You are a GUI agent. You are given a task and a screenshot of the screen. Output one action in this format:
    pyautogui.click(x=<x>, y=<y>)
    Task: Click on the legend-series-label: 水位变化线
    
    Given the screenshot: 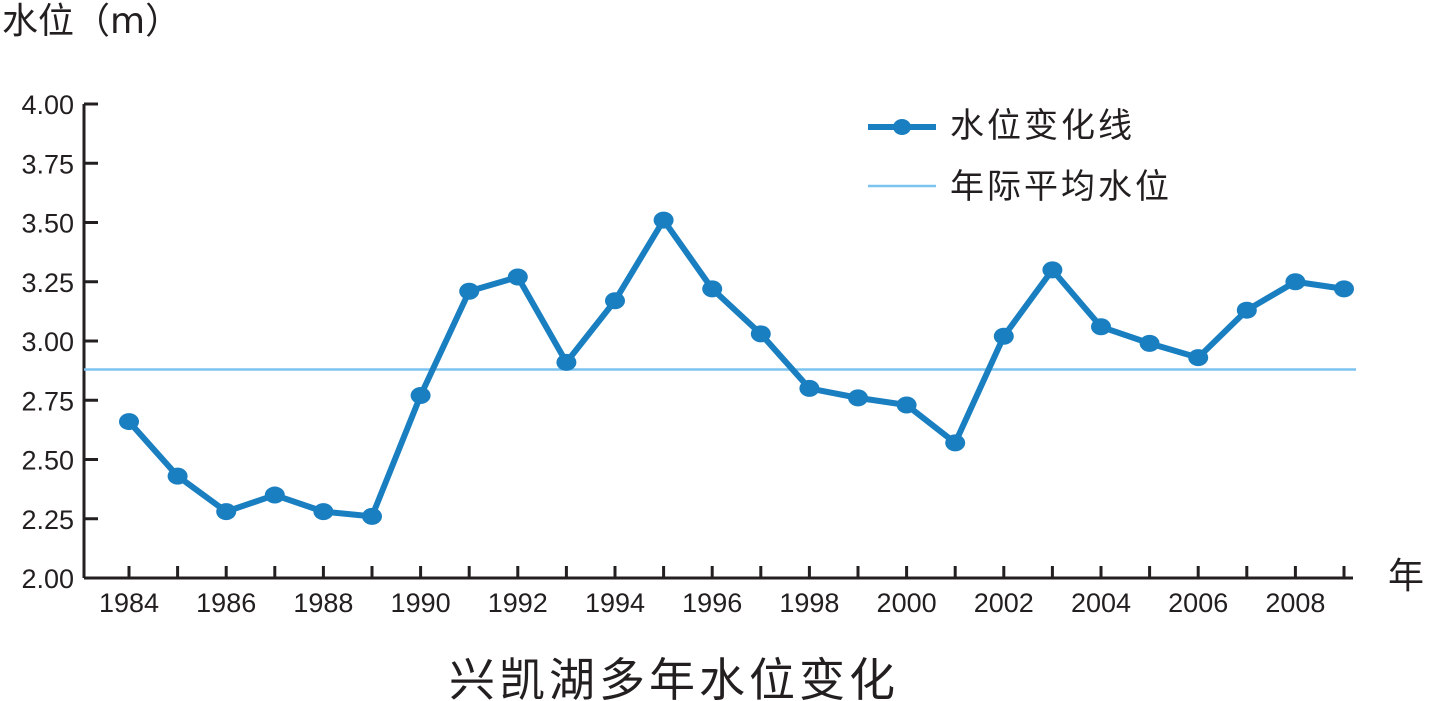 What is the action you would take?
    pyautogui.click(x=1042, y=126)
    